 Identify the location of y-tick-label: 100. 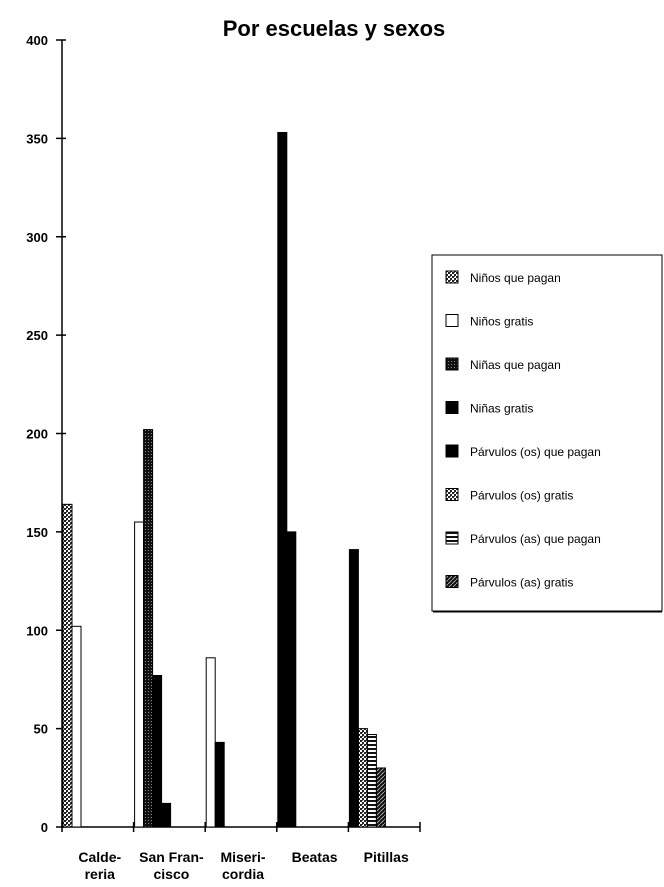
(37, 630).